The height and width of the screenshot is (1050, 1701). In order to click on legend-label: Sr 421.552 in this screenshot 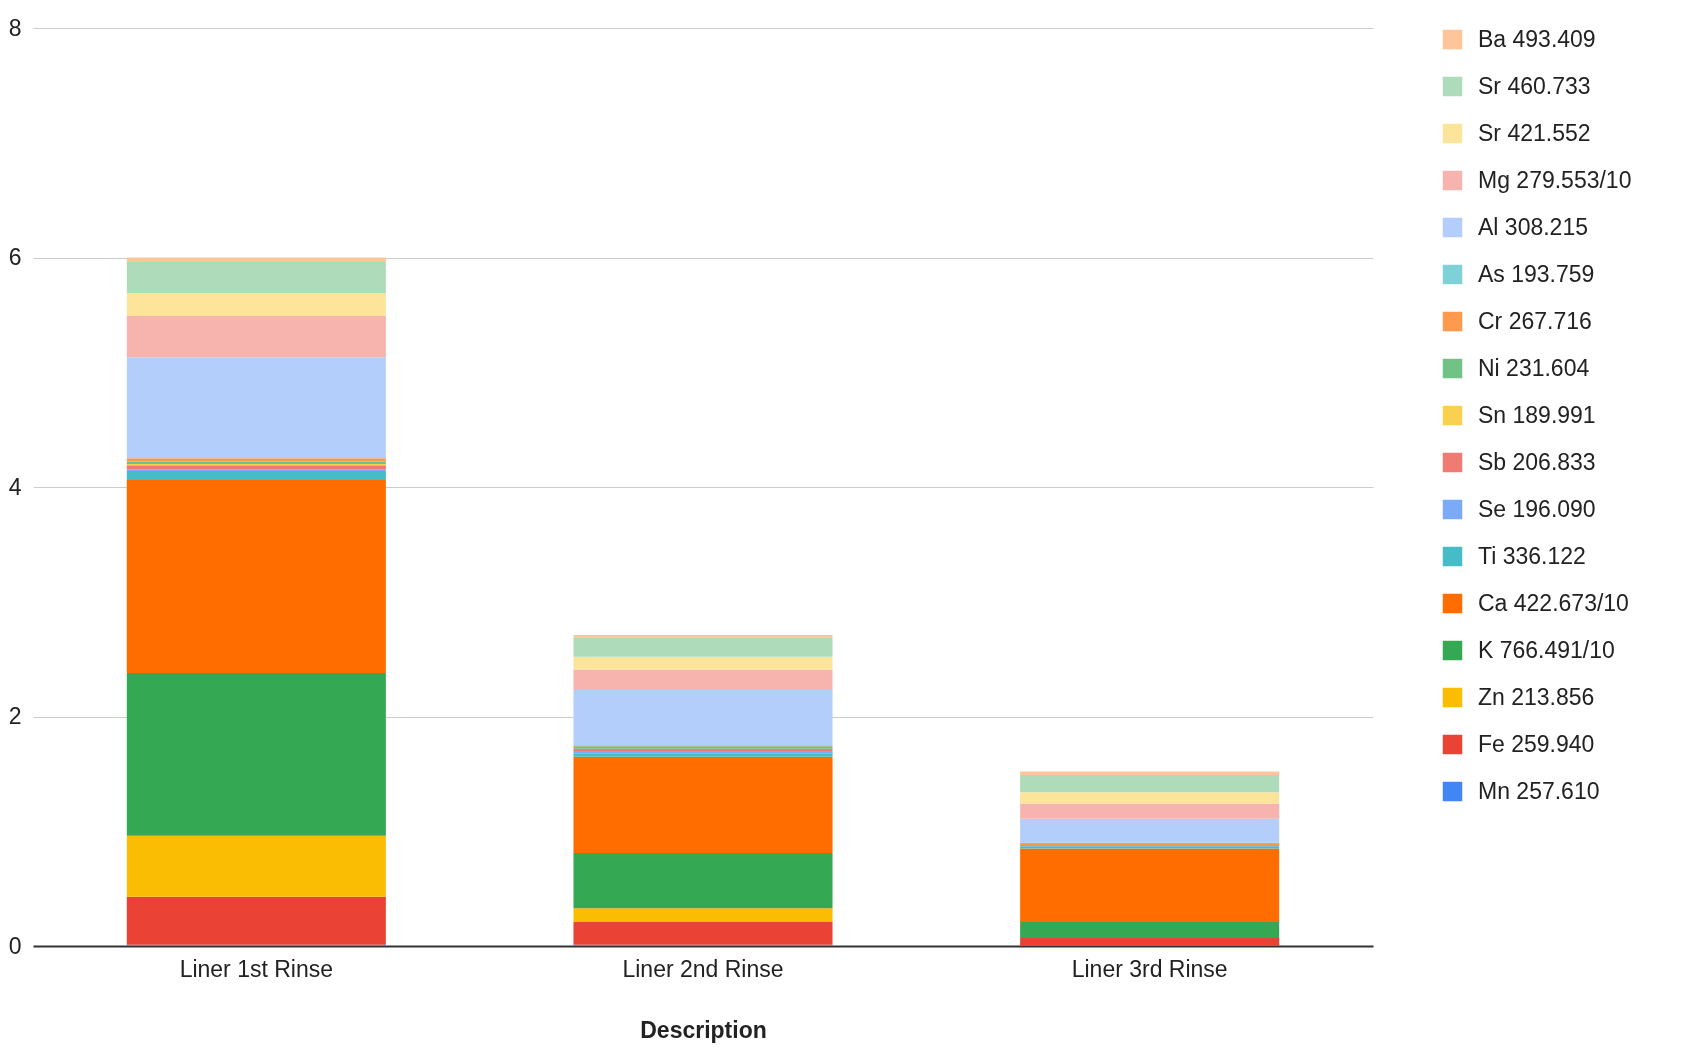, I will do `click(1534, 132)`.